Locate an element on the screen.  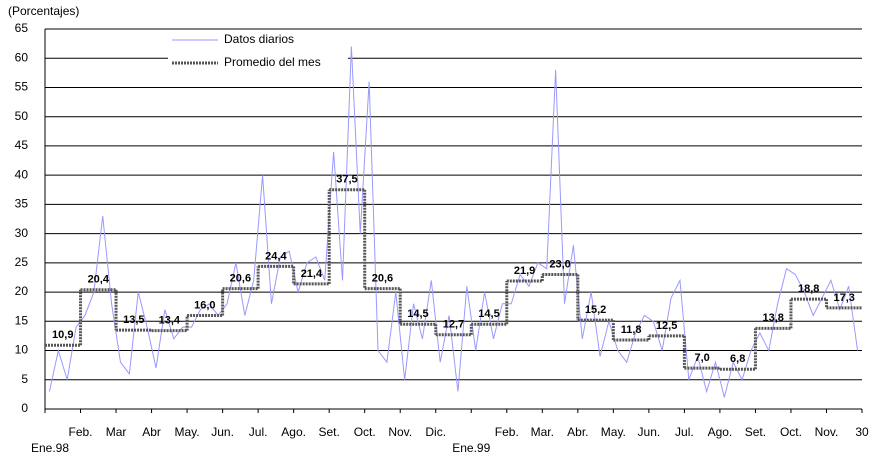
y-tick-label: 60 is located at coordinates (22, 57).